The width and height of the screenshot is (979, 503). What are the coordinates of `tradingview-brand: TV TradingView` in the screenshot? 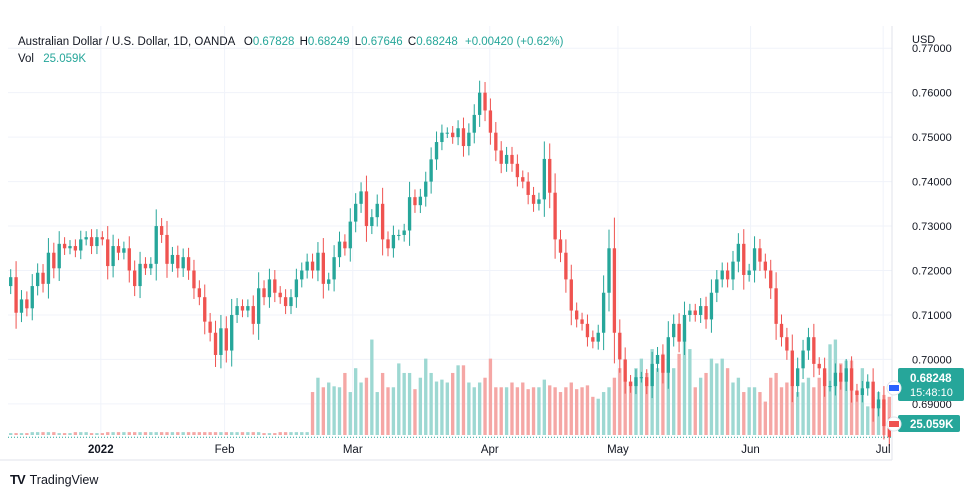 It's located at (54, 479).